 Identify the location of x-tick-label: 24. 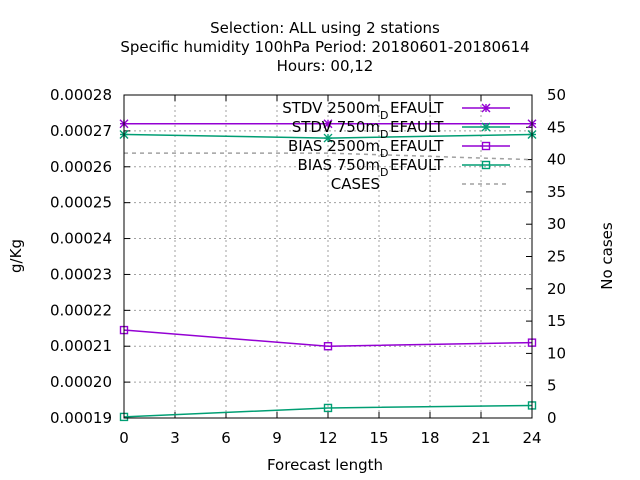
(531, 438).